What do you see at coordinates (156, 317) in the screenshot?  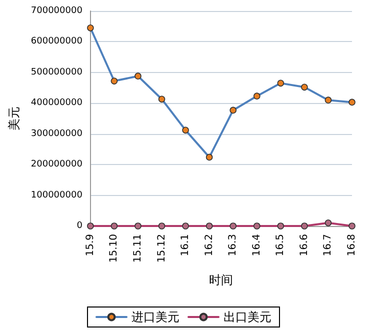 I see `legend-label: 进口美元` at bounding box center [156, 317].